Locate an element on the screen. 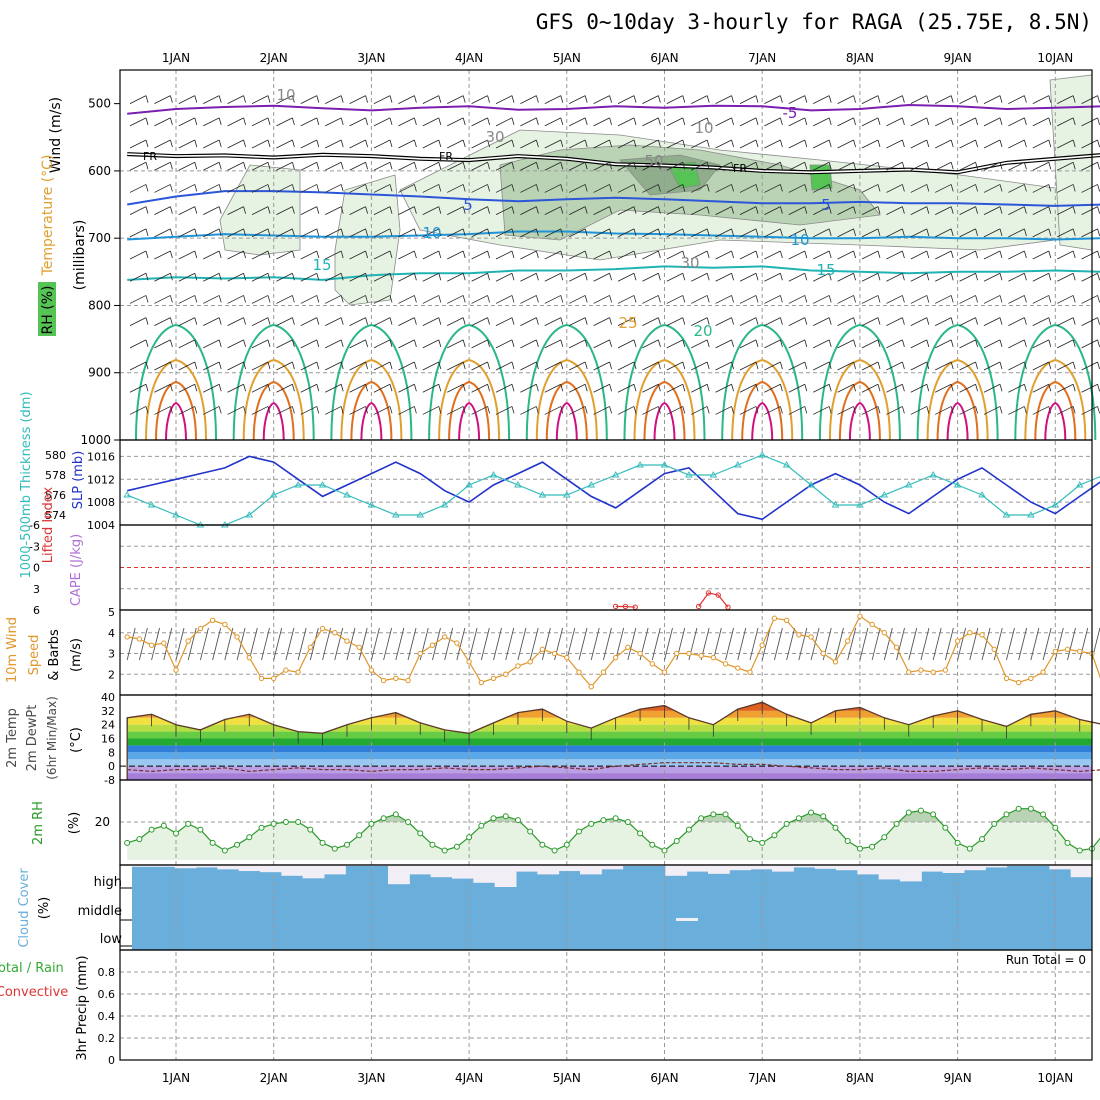 The width and height of the screenshot is (1100, 1100). wind-tick-label: 3 is located at coordinates (111, 654).